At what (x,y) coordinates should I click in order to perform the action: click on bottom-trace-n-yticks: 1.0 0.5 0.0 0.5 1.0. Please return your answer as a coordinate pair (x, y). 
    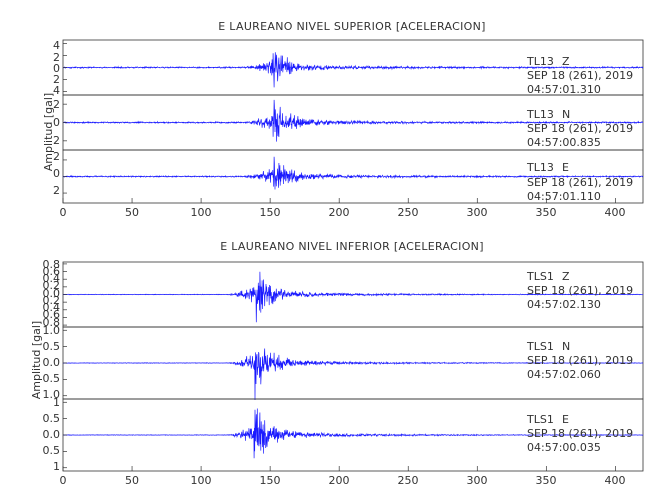
    Looking at the image, I should click on (52, 362).